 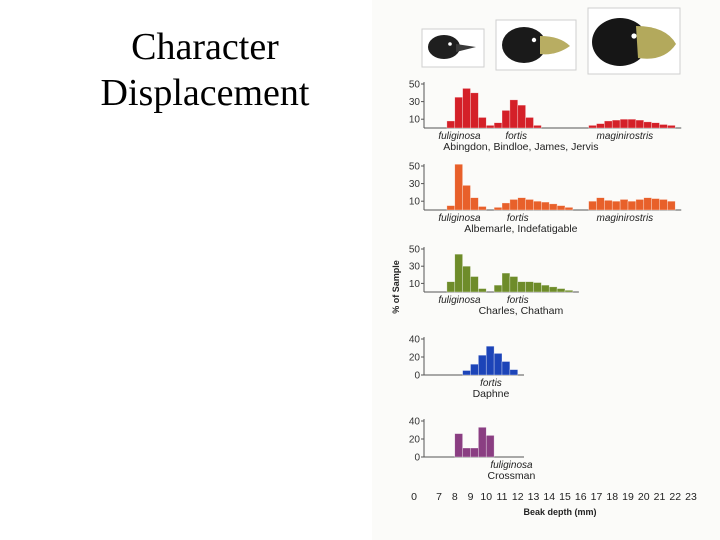 What do you see at coordinates (415, 422) in the screenshot?
I see `y-tick-label: 40` at bounding box center [415, 422].